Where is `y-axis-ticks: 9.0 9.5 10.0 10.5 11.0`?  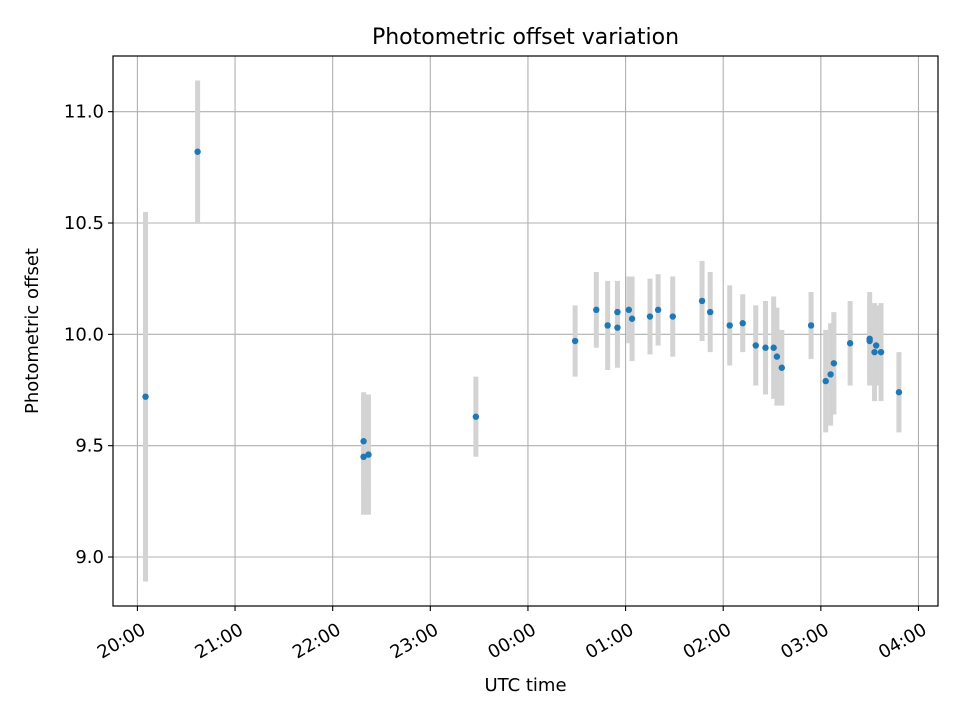
y-axis-ticks: 9.0 9.5 10.0 10.5 11.0 is located at coordinates (88, 335).